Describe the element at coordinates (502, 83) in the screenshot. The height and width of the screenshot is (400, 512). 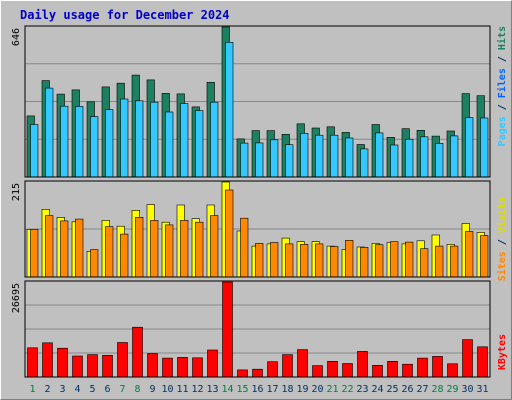
I see `legend-entry: Files` at that location.